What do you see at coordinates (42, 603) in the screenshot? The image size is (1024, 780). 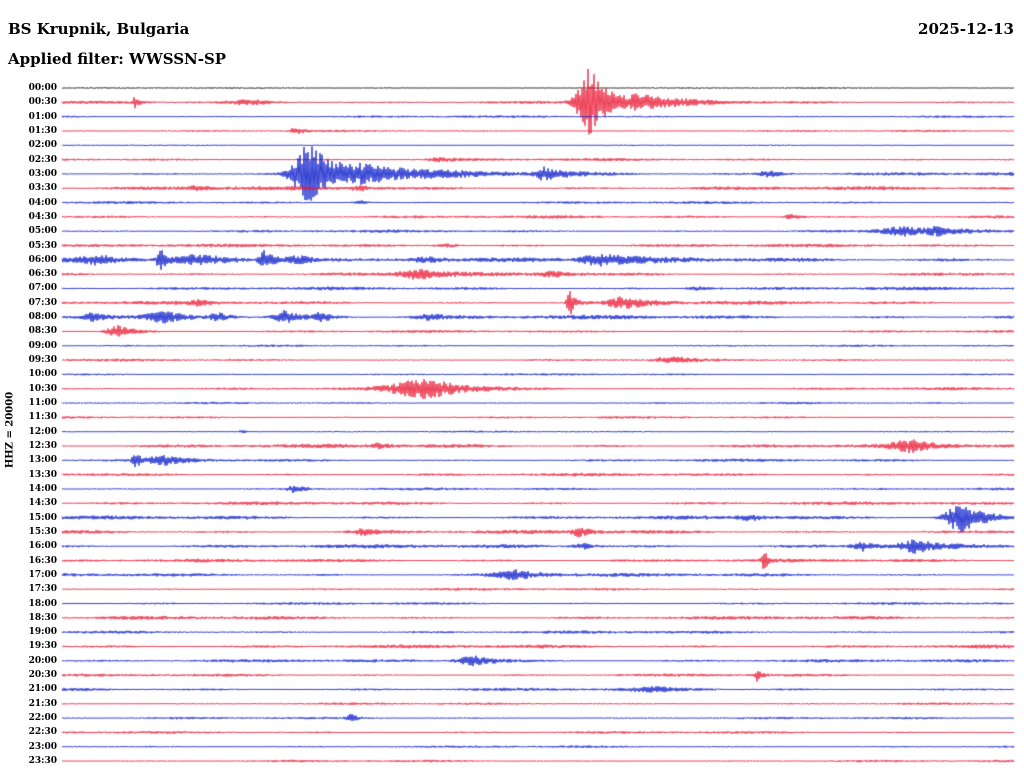 I see `time-label-18:00: 18:00` at bounding box center [42, 603].